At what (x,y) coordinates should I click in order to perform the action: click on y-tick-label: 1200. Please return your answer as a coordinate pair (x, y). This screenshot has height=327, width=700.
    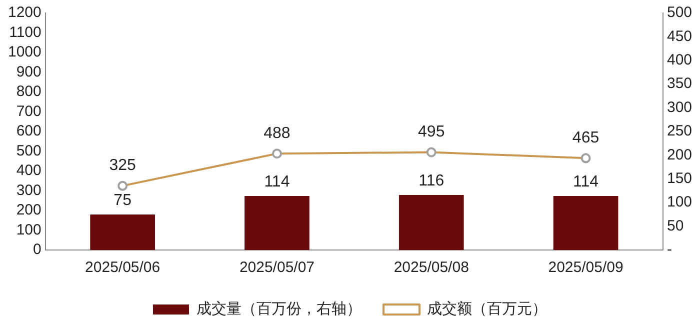
    Looking at the image, I should click on (25, 13).